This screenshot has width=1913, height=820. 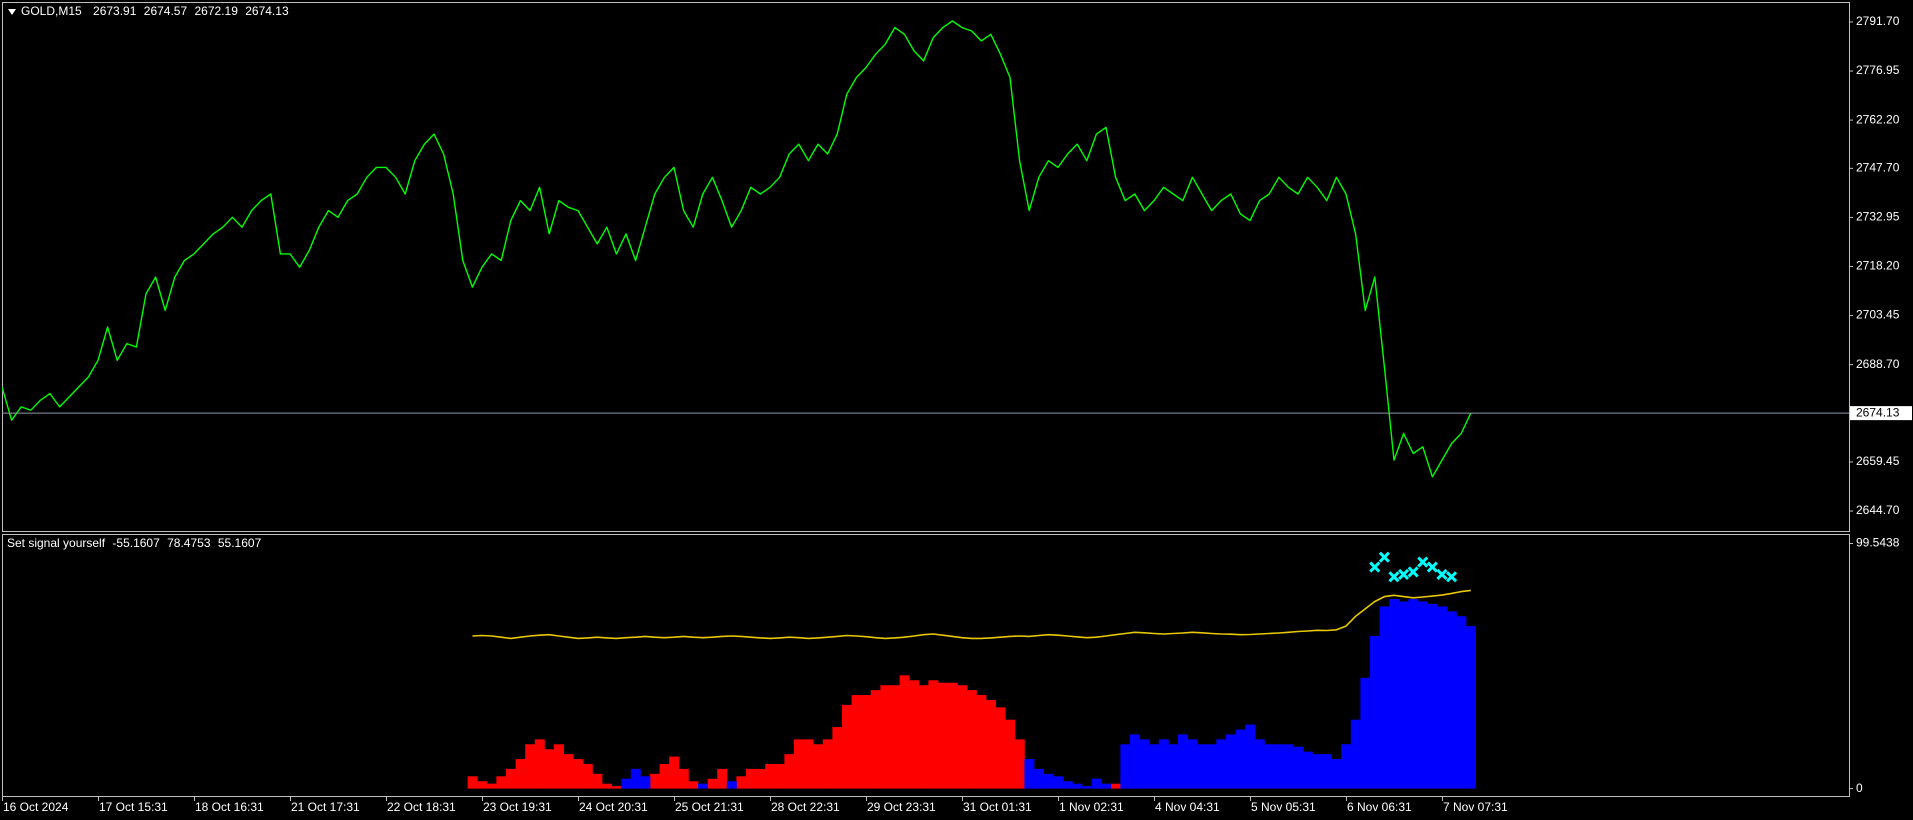 I want to click on y-tick-label: 0, so click(x=1859, y=788).